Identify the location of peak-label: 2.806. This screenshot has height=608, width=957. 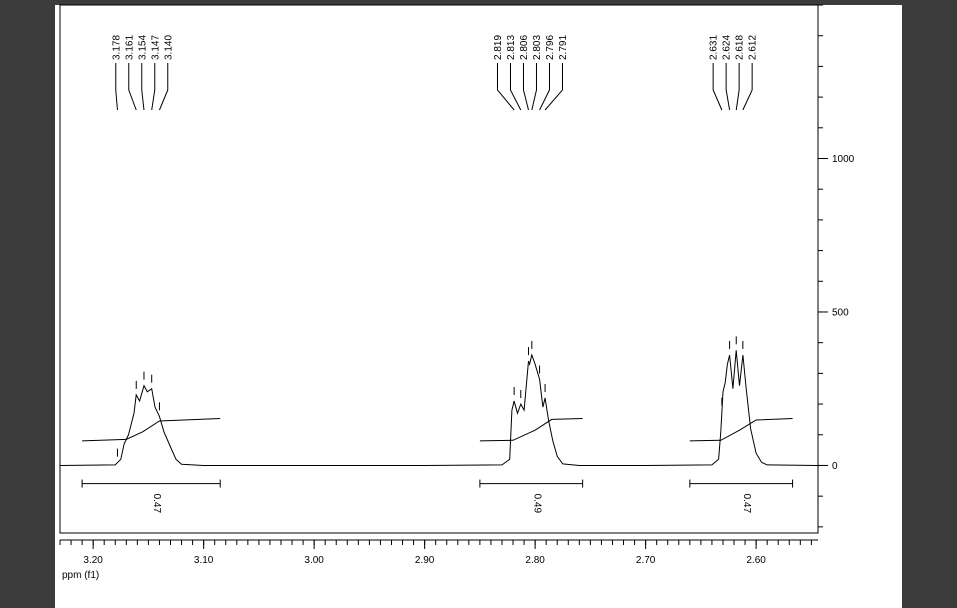
(524, 47).